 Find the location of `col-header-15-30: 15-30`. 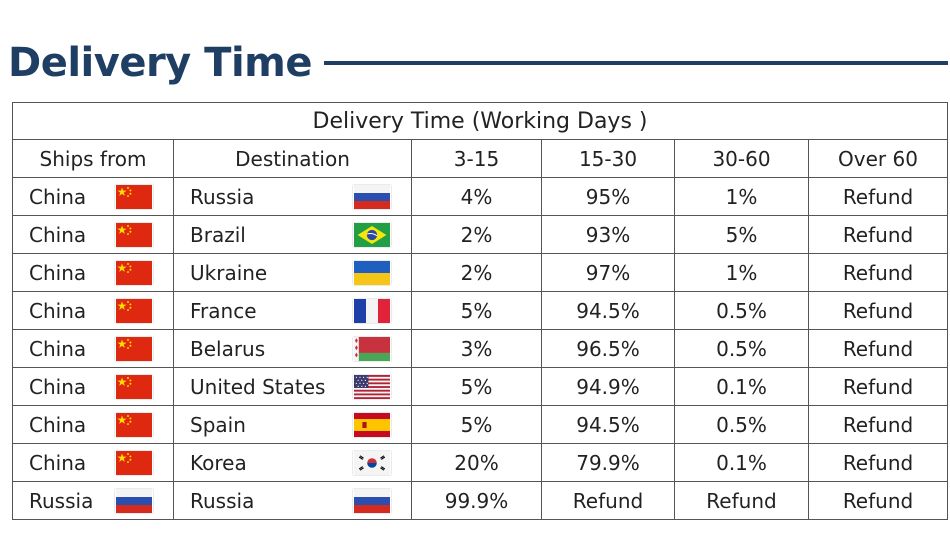

col-header-15-30: 15-30 is located at coordinates (608, 158).